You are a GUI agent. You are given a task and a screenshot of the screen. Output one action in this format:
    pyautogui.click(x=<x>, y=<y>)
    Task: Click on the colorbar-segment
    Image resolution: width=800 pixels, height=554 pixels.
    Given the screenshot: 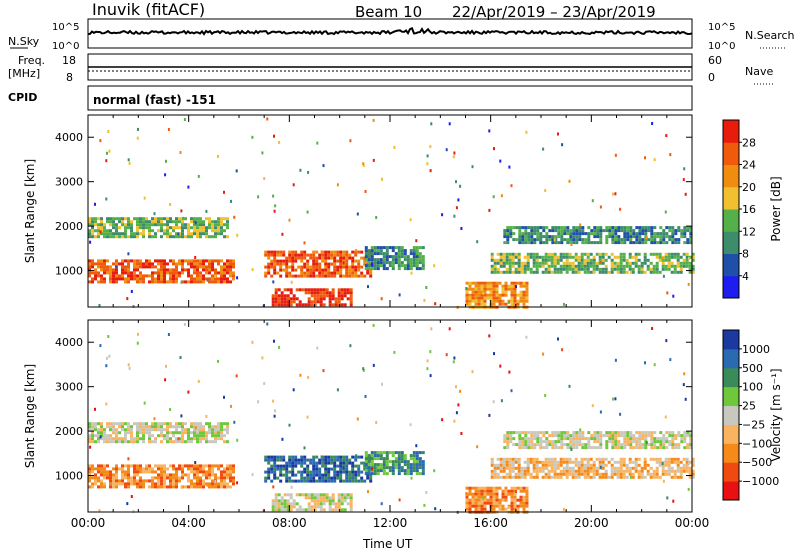 What is the action you would take?
    pyautogui.click(x=731, y=396)
    